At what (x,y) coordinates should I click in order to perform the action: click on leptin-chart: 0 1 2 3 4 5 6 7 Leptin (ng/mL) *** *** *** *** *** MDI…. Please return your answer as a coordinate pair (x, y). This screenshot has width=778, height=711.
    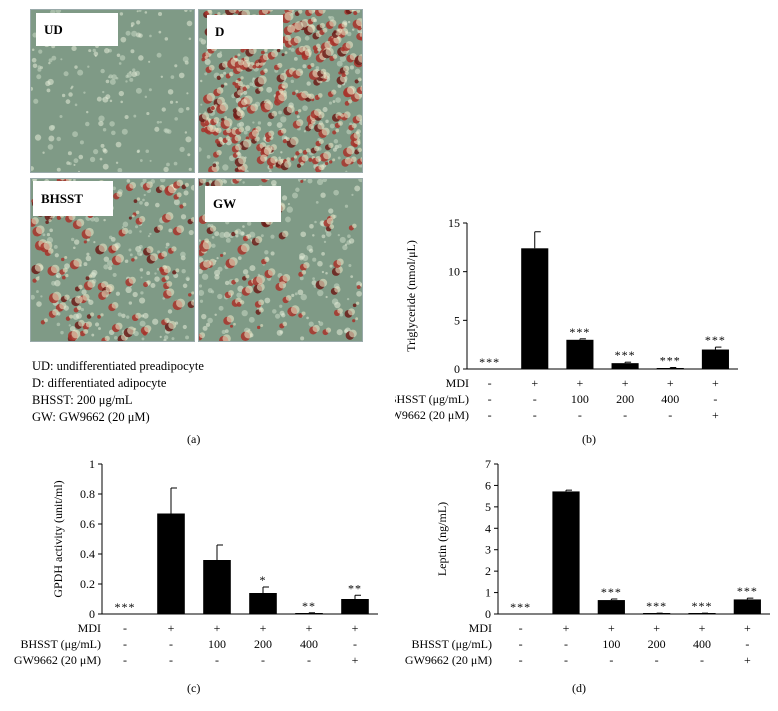
    Looking at the image, I should click on (587, 562).